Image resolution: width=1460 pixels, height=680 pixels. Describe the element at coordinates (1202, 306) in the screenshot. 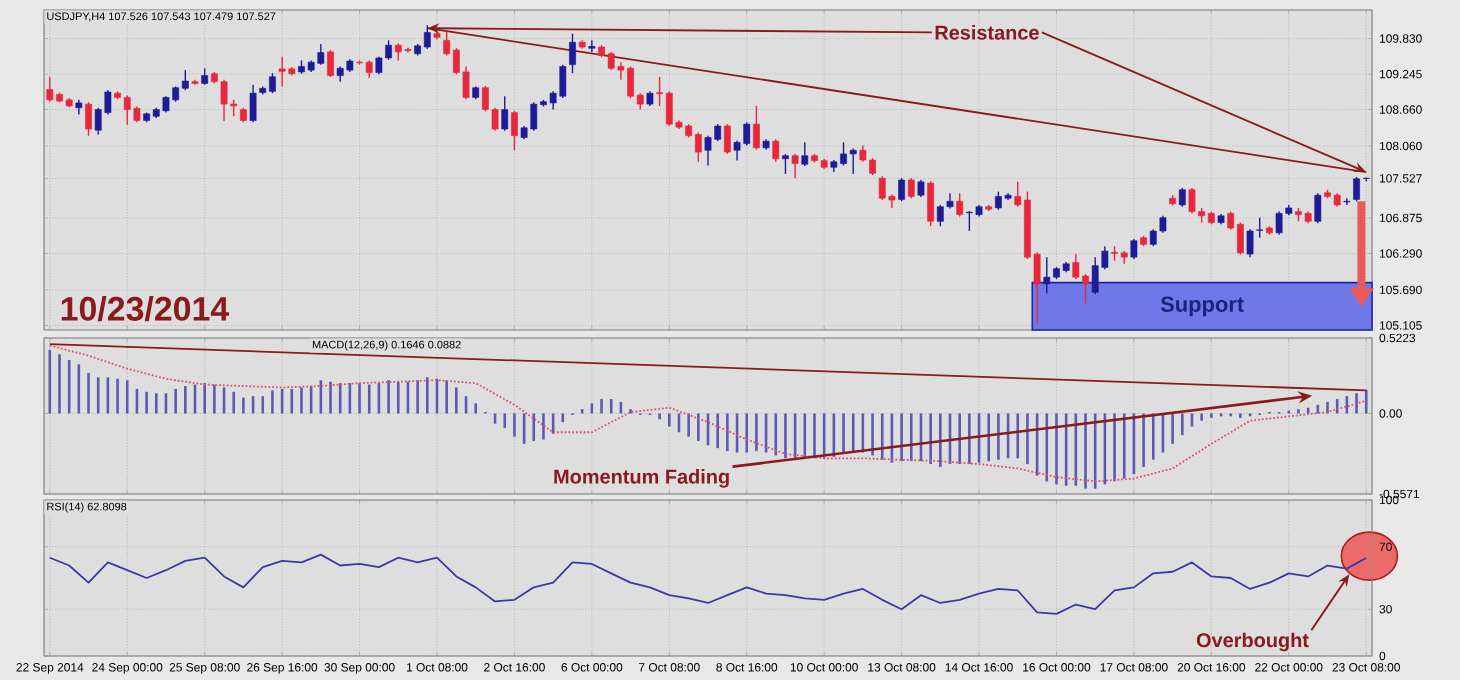

I see `band-label: Support` at that location.